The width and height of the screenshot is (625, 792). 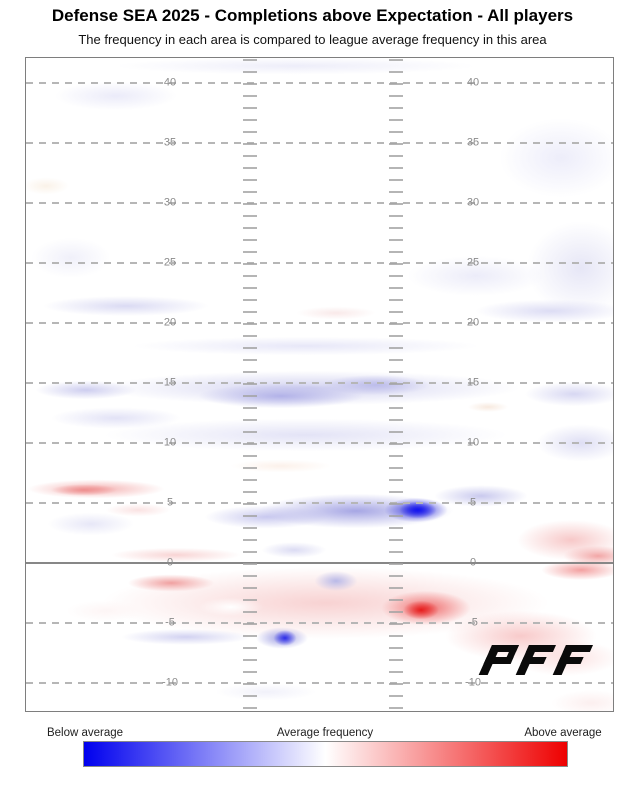 What do you see at coordinates (325, 733) in the screenshot?
I see `legend-label-average: Average frequency` at bounding box center [325, 733].